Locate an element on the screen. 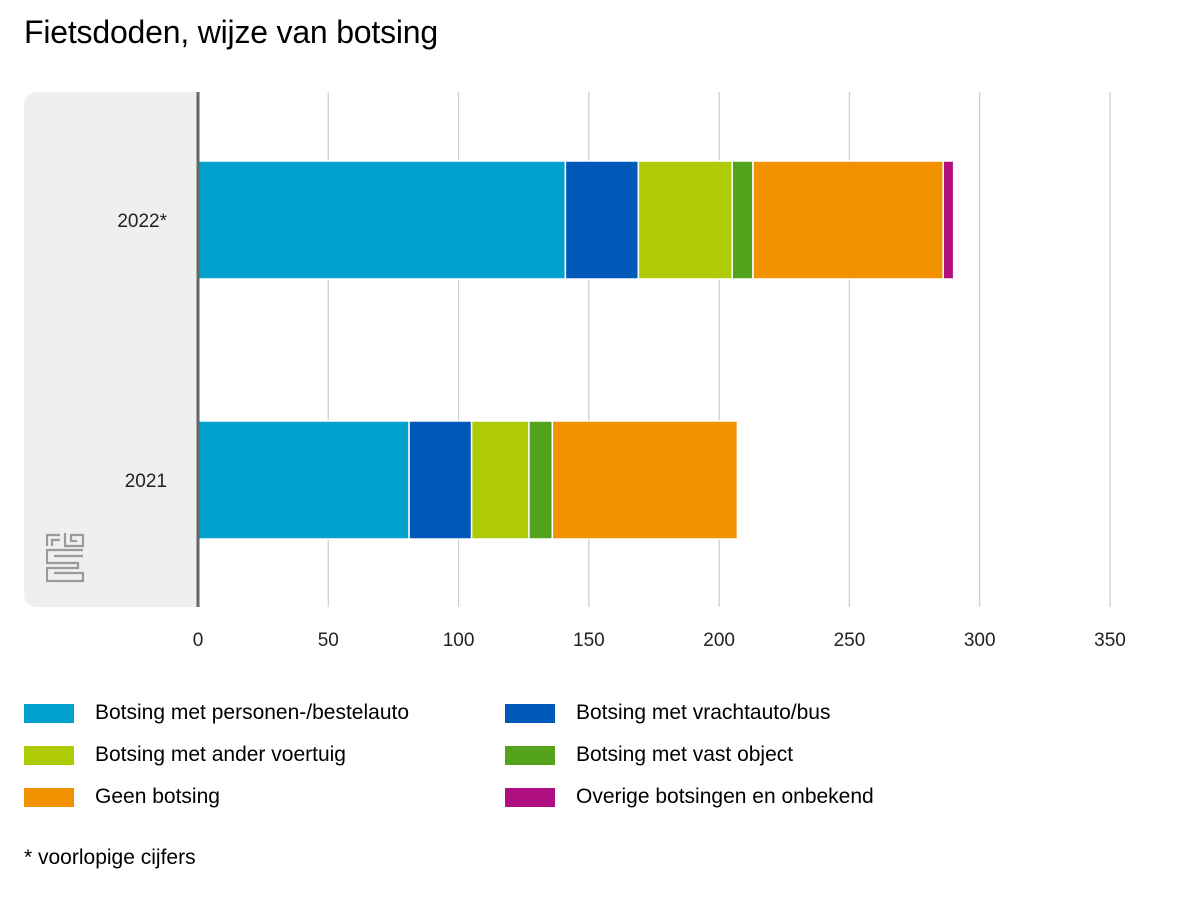 The image size is (1200, 900). x-tick-label: 200 is located at coordinates (719, 640).